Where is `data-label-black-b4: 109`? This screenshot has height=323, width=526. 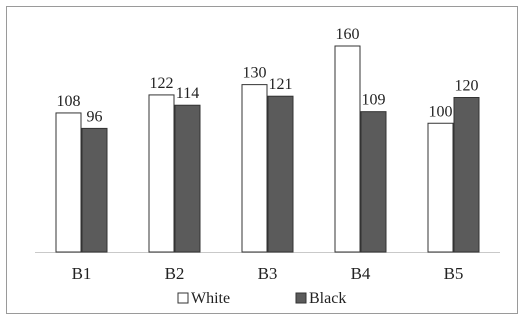
data-label-black-b4: 109 is located at coordinates (374, 100).